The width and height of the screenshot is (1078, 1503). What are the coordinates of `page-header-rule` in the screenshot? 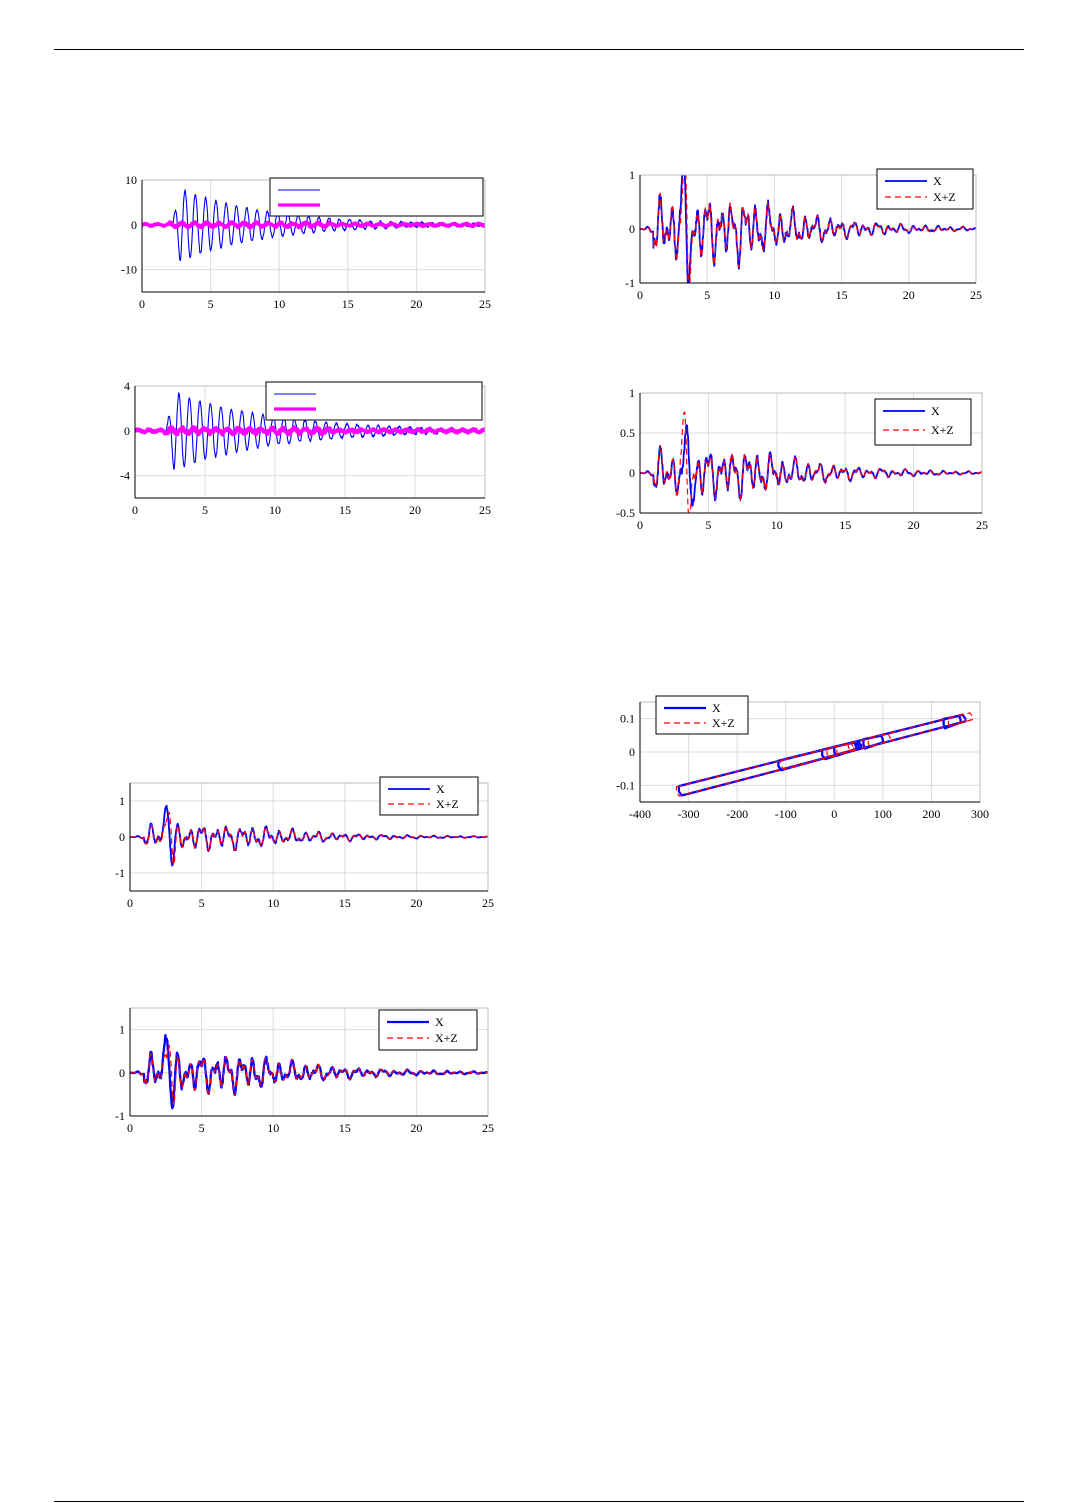 It's located at (539, 49).